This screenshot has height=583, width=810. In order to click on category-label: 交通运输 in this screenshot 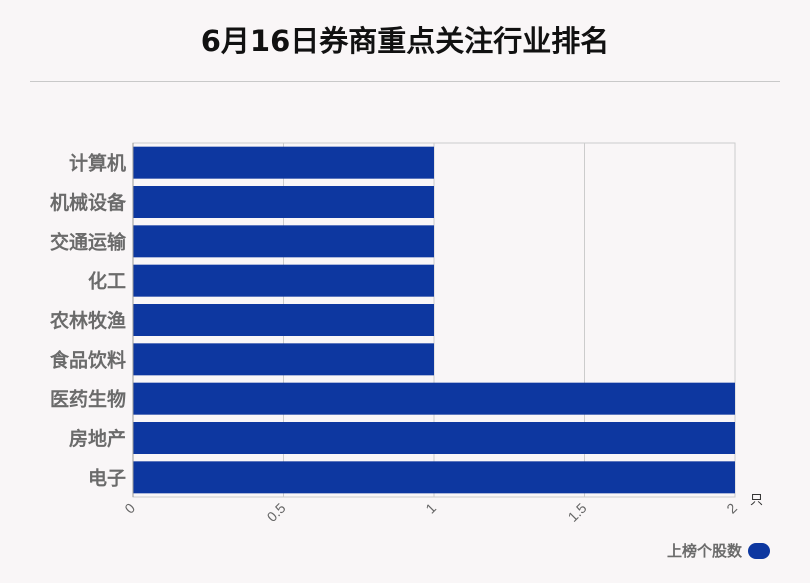, I will do `click(88, 241)`.